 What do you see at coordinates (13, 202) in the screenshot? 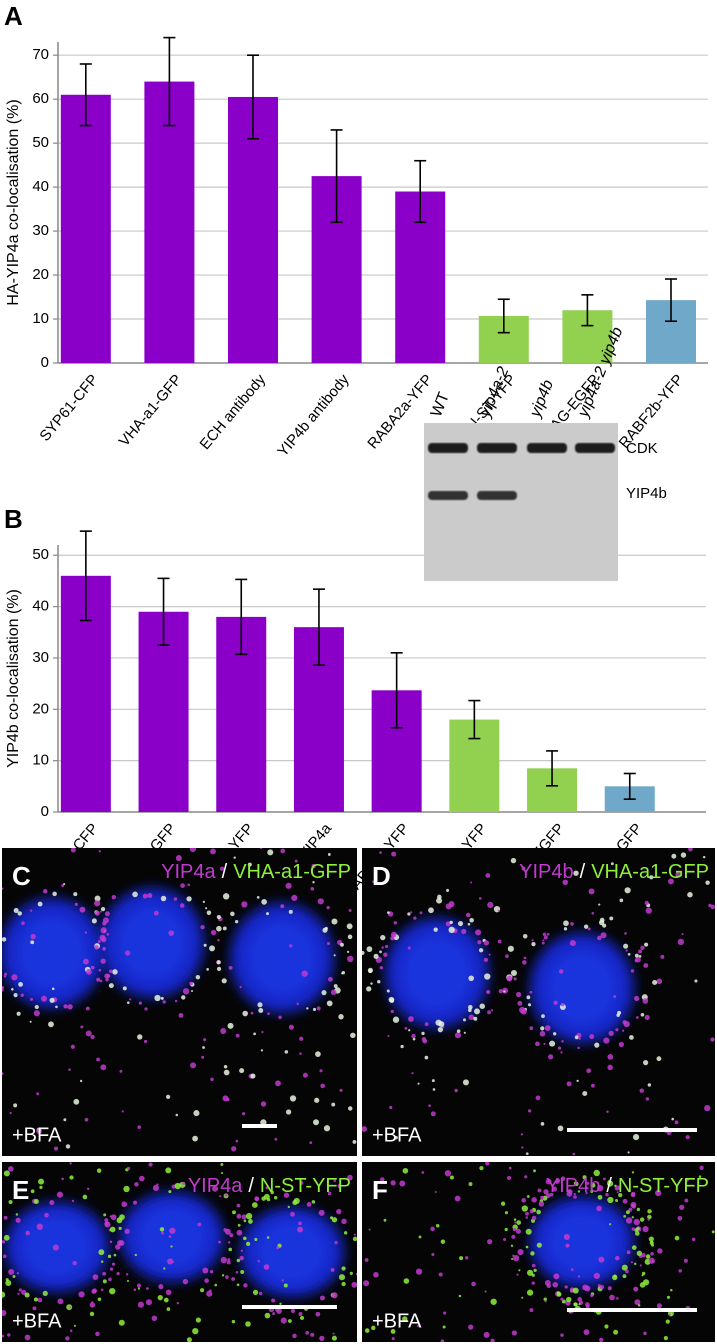
I see `y-axis-label: HA-YIP4a co-localisation (%)` at bounding box center [13, 202].